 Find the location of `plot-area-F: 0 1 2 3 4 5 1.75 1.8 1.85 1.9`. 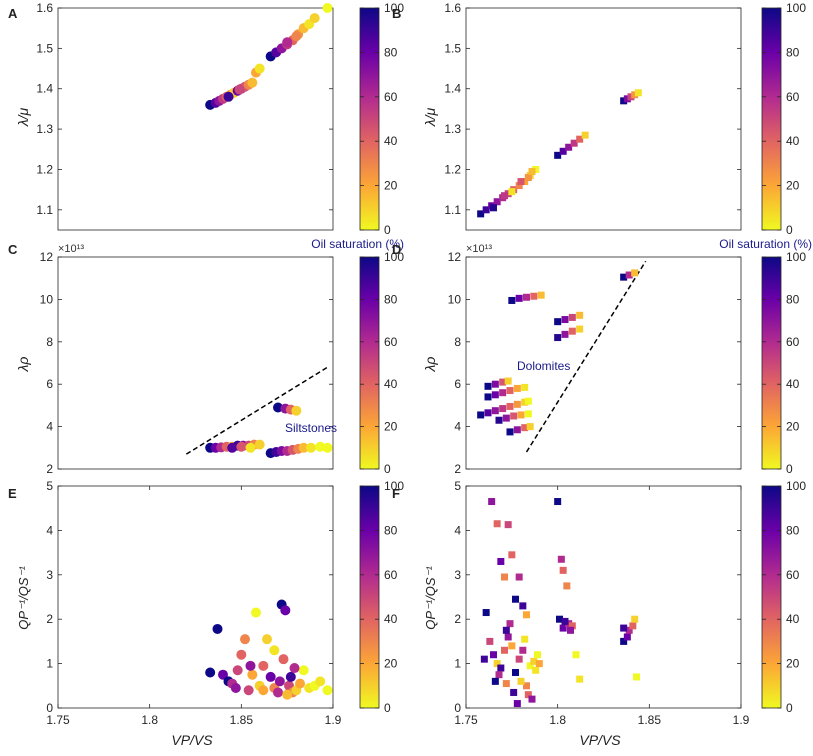

plot-area-F: 0 1 2 3 4 5 1.75 1.8 1.85 1.9 is located at coordinates (601, 603).